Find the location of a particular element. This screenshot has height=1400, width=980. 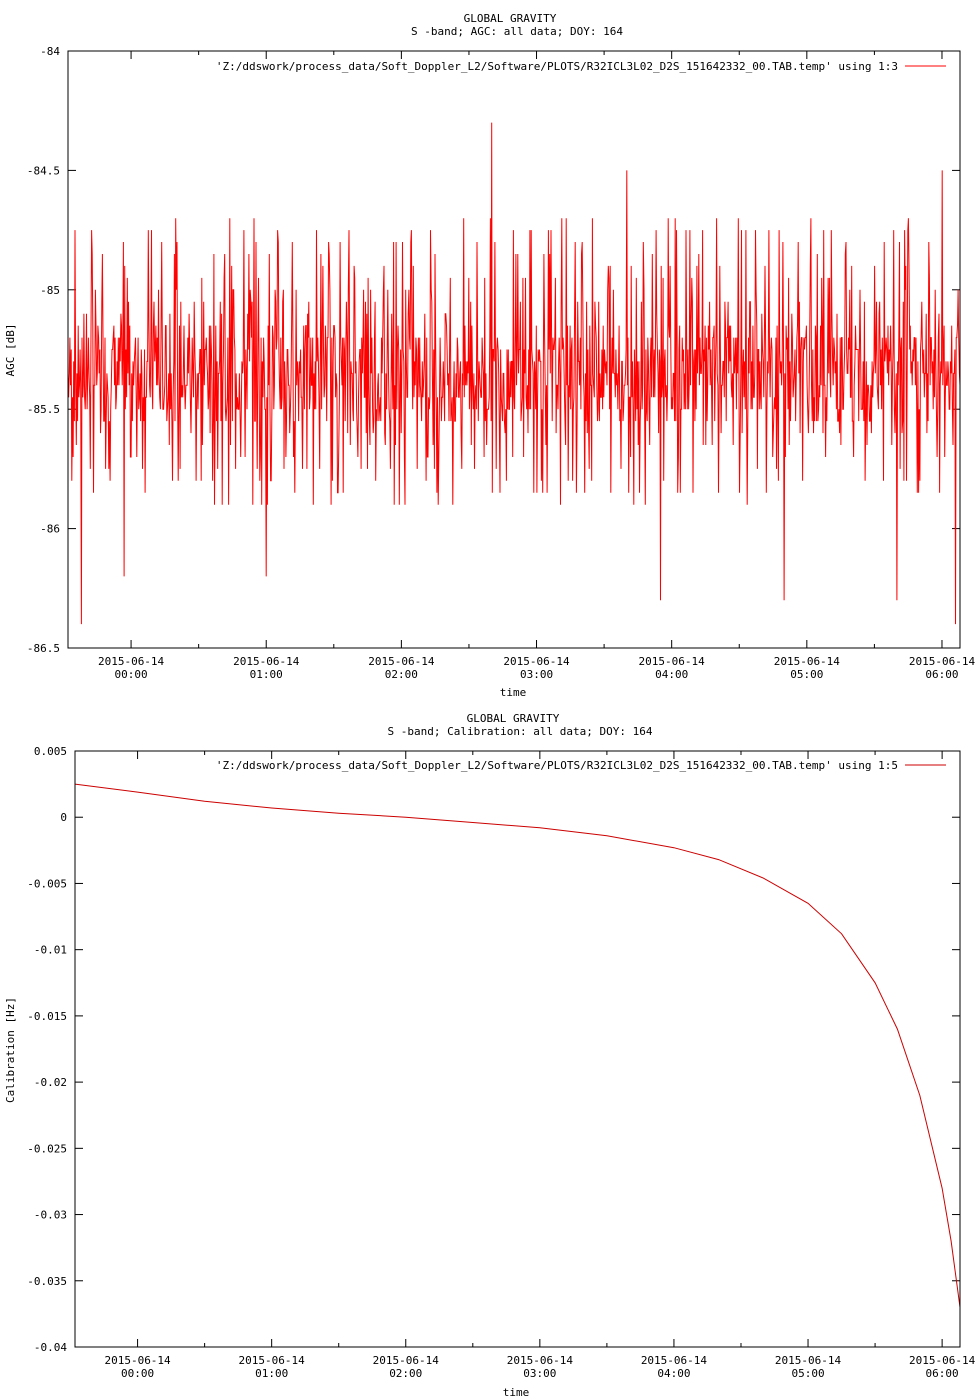

y-tick-label: -86 is located at coordinates (50, 529).